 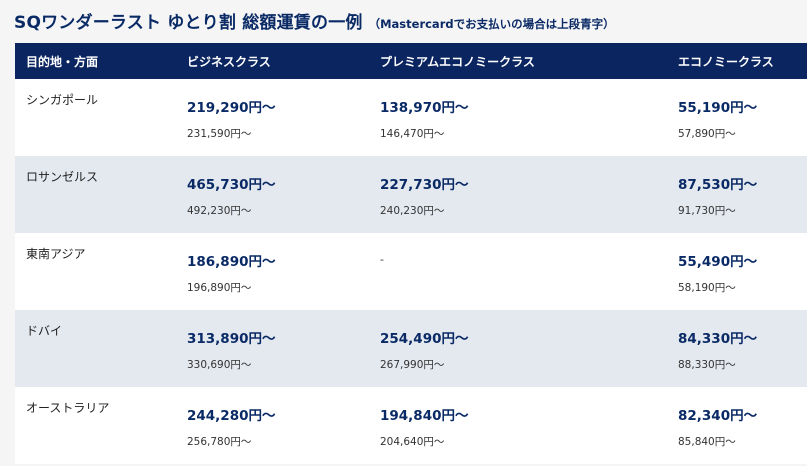 I want to click on premium-fare-mastercard: 227,730円〜, so click(x=424, y=185).